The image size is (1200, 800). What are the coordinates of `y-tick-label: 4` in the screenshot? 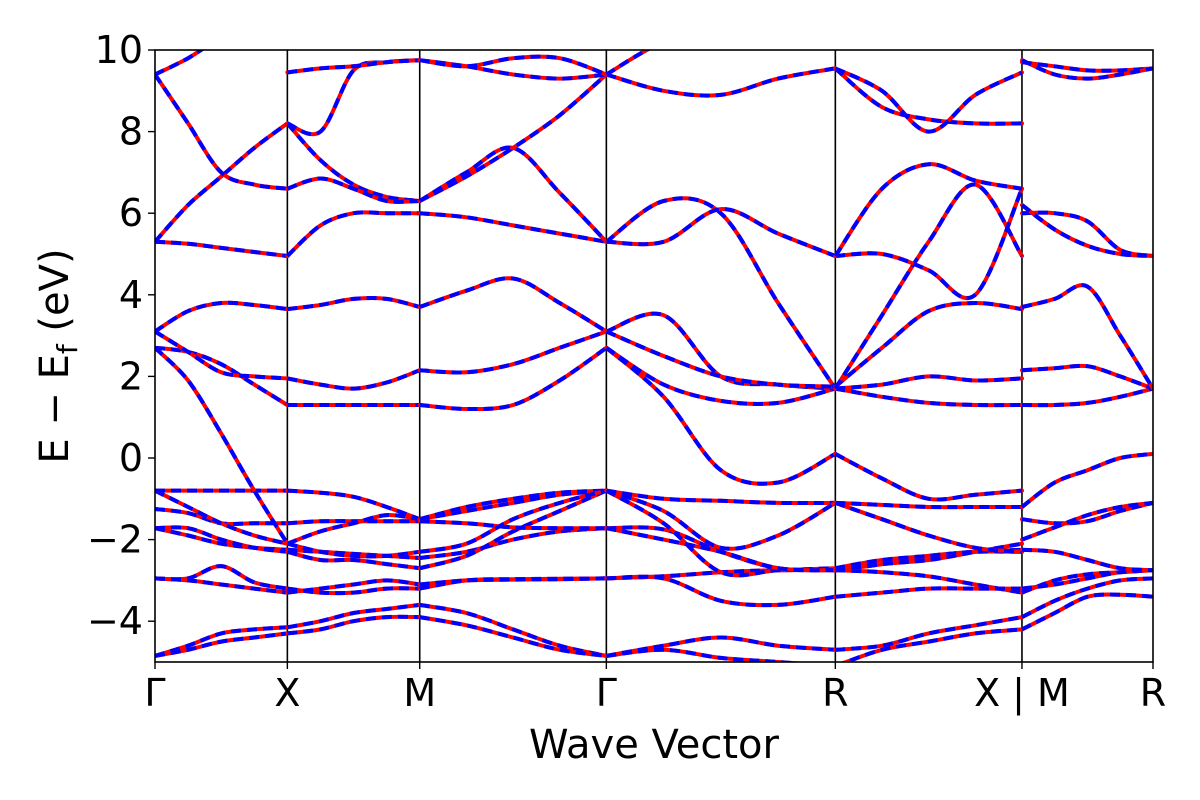 It's located at (131, 295).